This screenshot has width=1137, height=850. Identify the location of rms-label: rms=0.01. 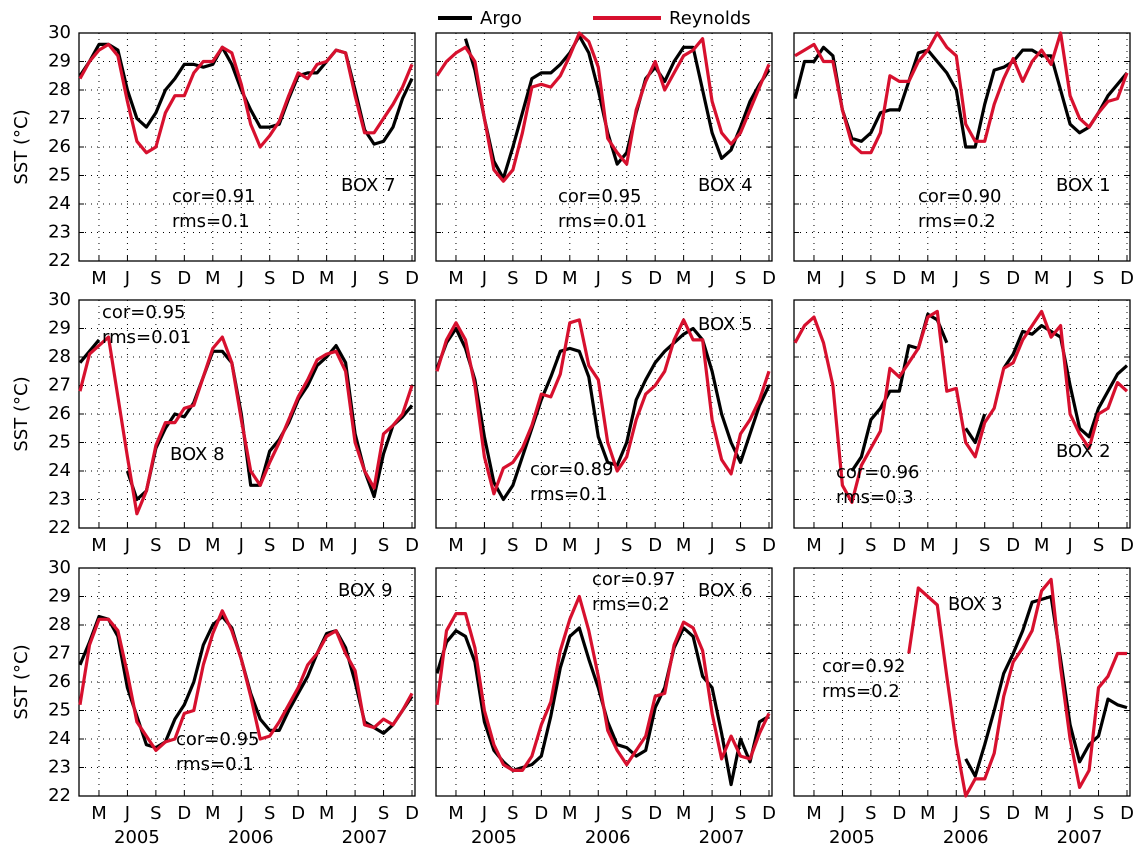
(602, 221).